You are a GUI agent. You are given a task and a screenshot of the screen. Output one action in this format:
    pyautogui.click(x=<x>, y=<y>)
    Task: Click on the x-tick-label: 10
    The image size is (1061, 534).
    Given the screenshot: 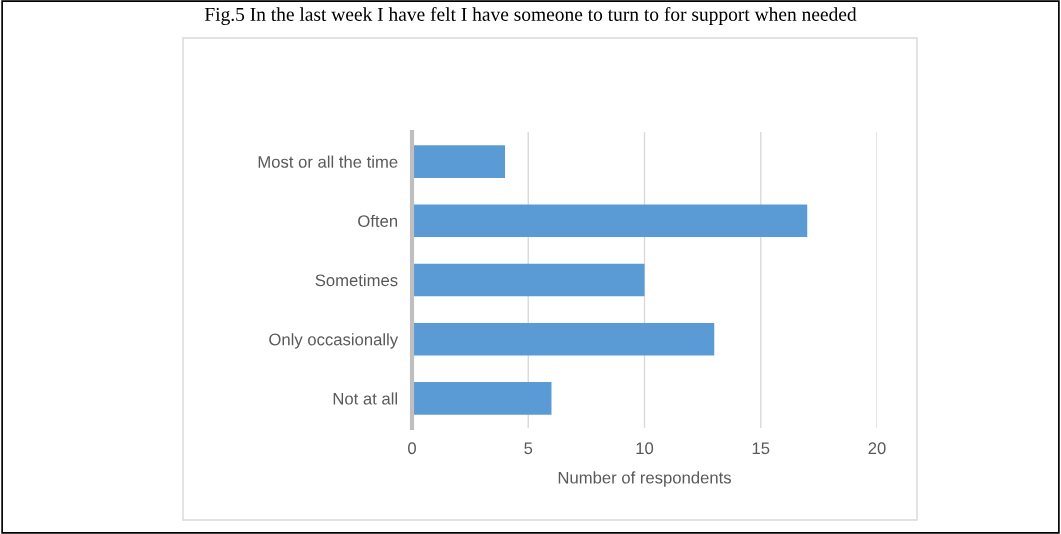 What is the action you would take?
    pyautogui.click(x=645, y=448)
    